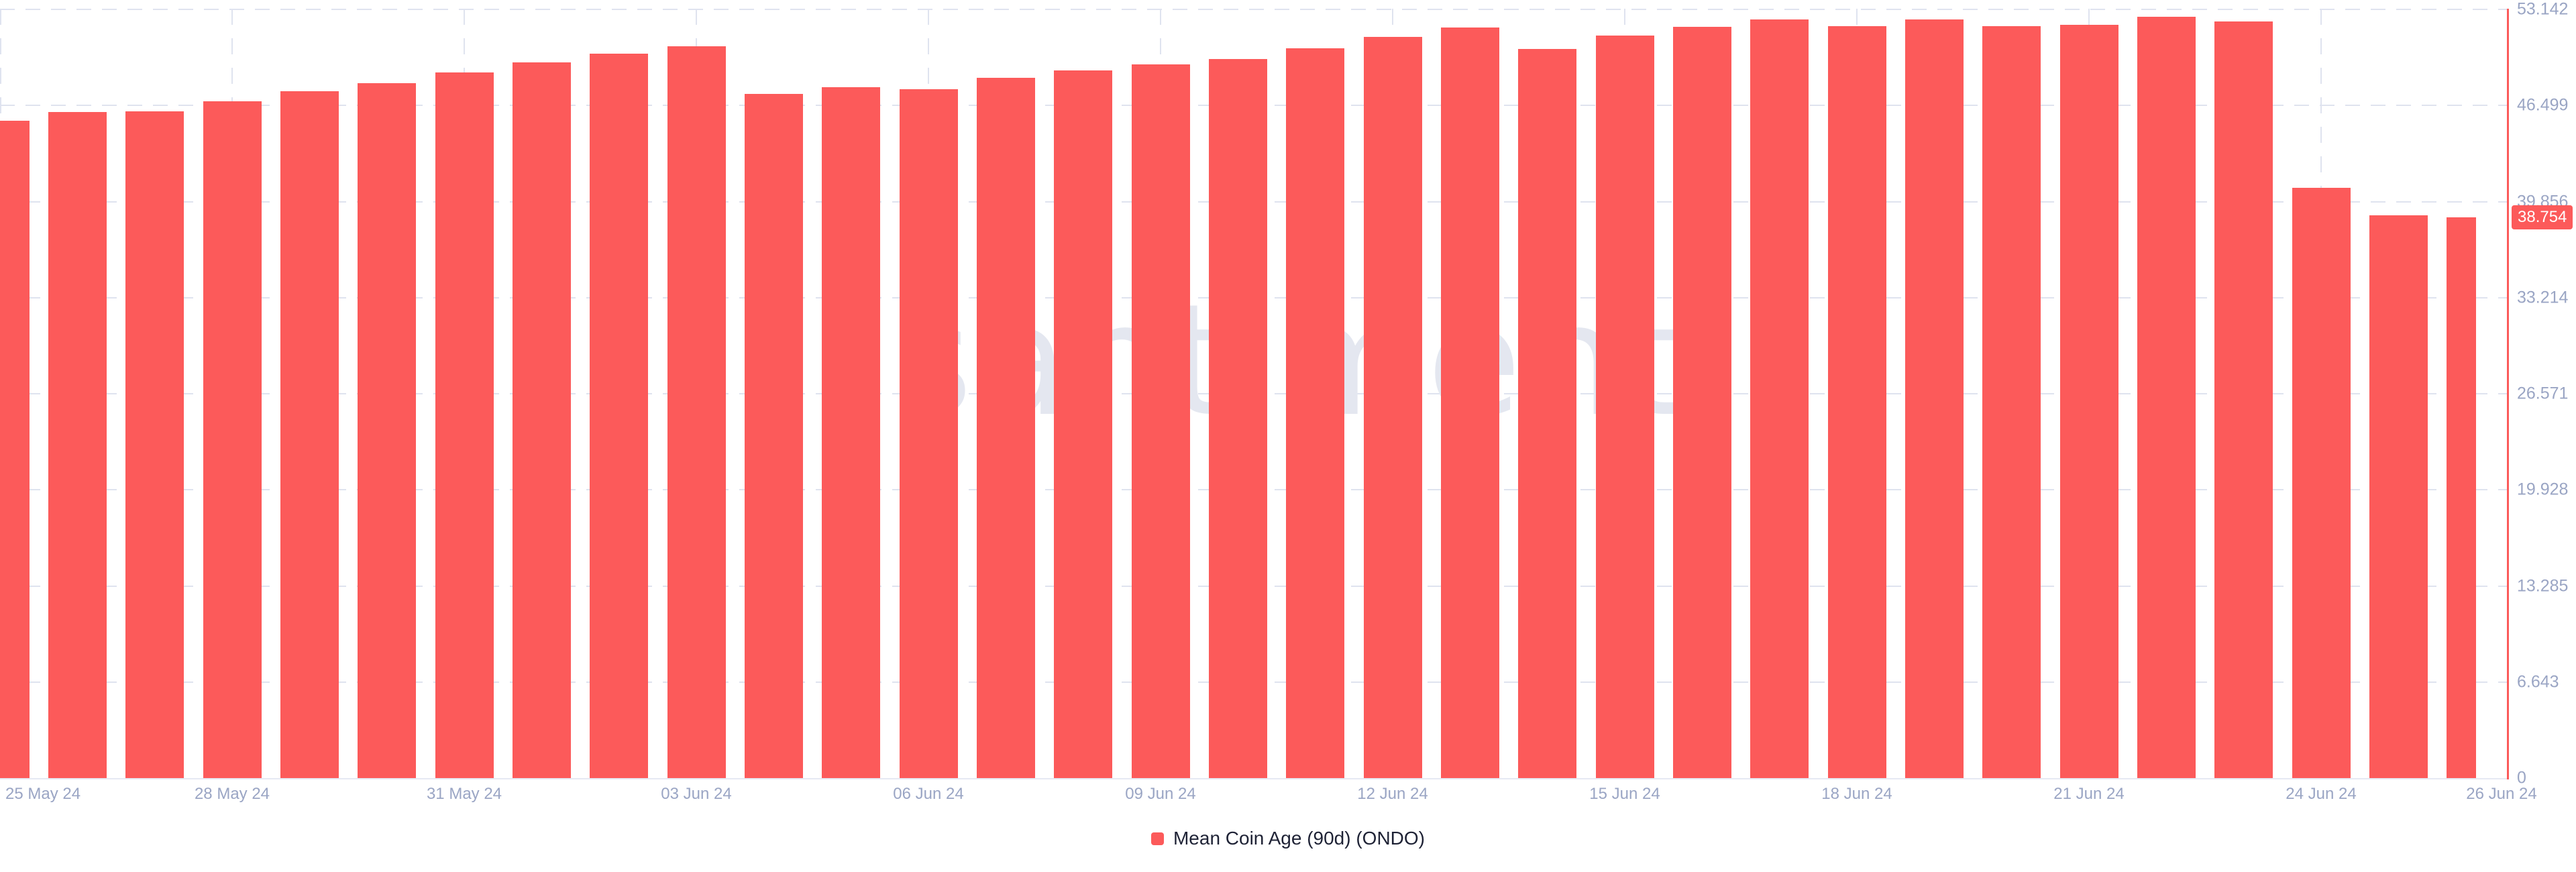 This screenshot has height=872, width=2576. Describe the element at coordinates (2542, 217) in the screenshot. I see `current-value-badge: 38.754` at that location.